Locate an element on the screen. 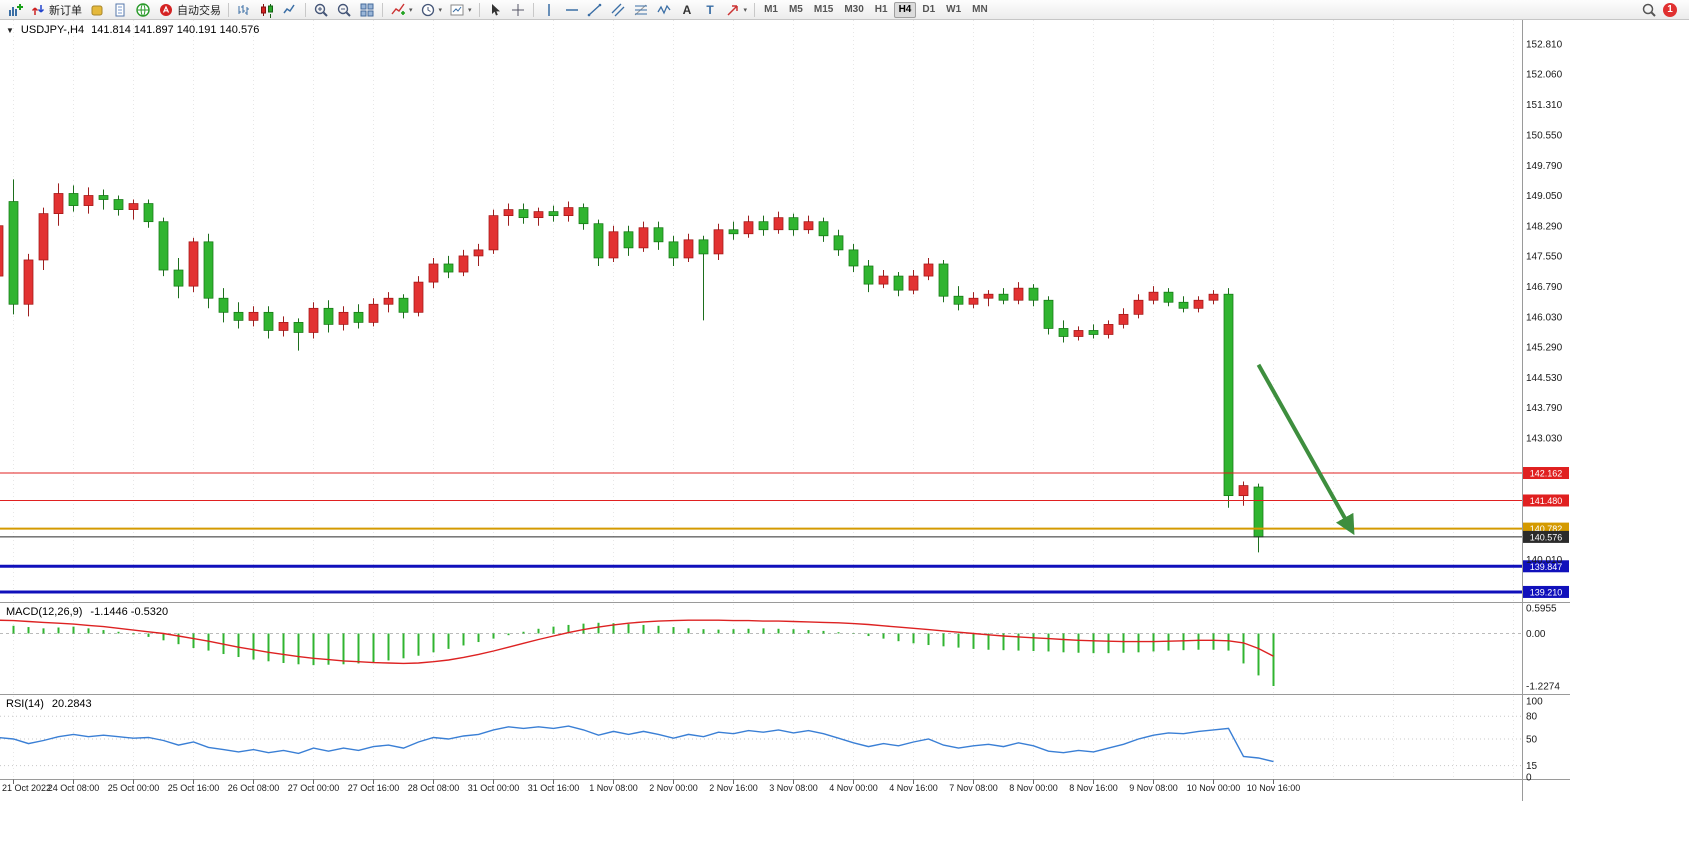  new-order-button: 新订单 is located at coordinates (56, 10).